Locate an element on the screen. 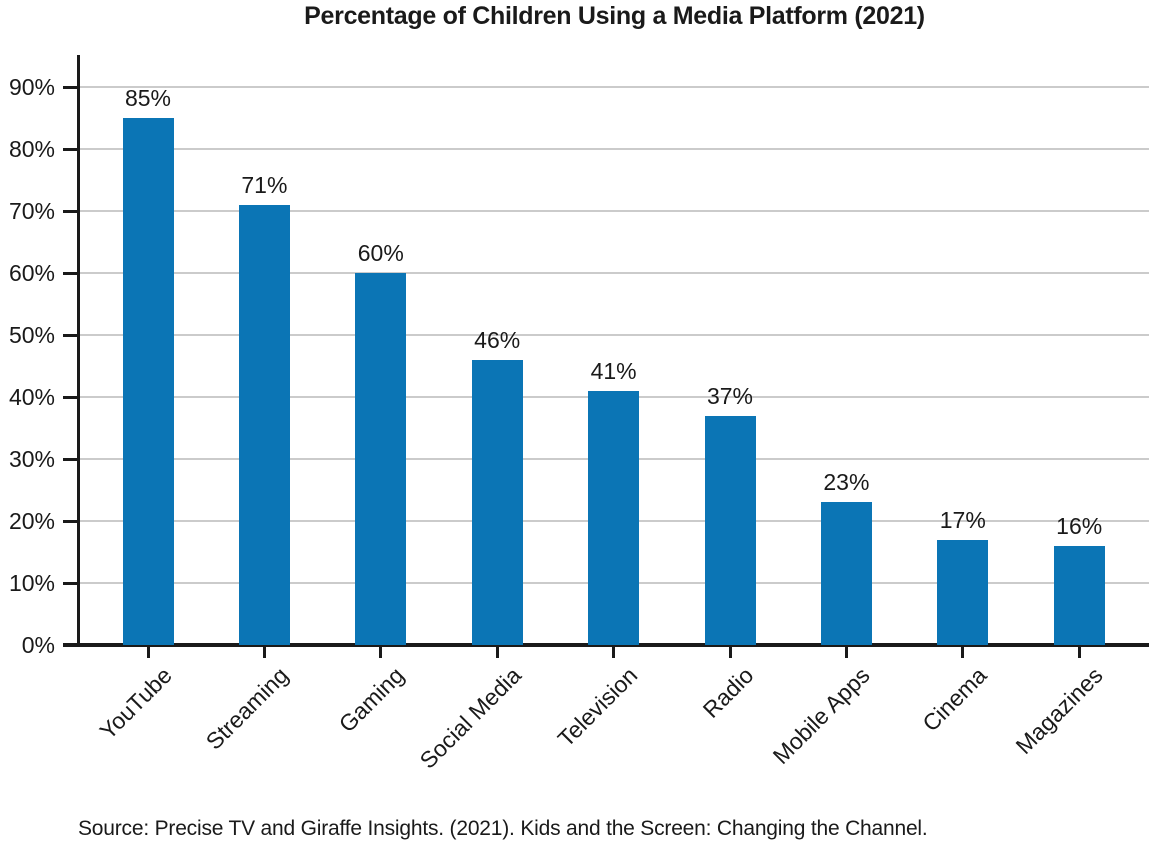 This screenshot has height=844, width=1149. x-category-label: Social Media is located at coordinates (470, 718).